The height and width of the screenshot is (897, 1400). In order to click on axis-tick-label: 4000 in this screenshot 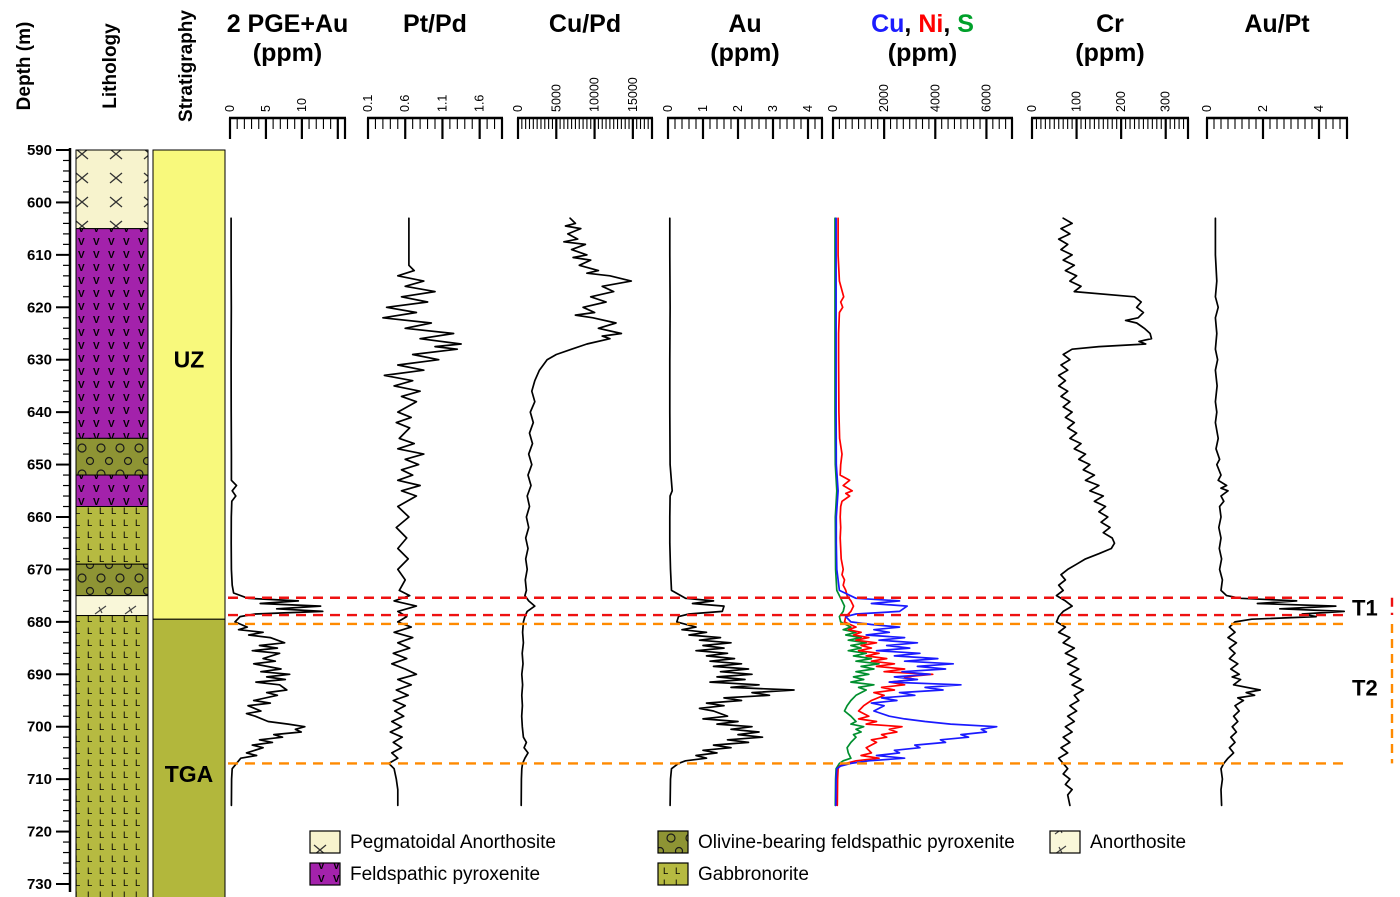, I will do `click(935, 98)`.